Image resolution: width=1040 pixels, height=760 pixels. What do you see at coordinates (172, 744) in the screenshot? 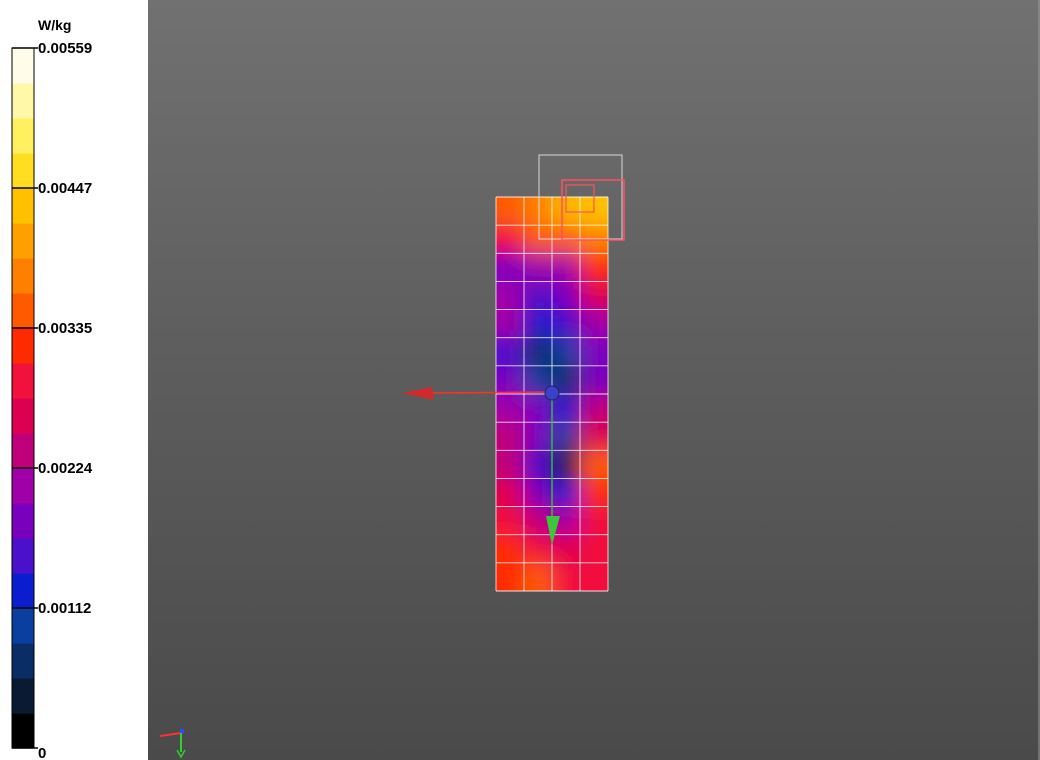
I see `orientation-triad-icon` at bounding box center [172, 744].